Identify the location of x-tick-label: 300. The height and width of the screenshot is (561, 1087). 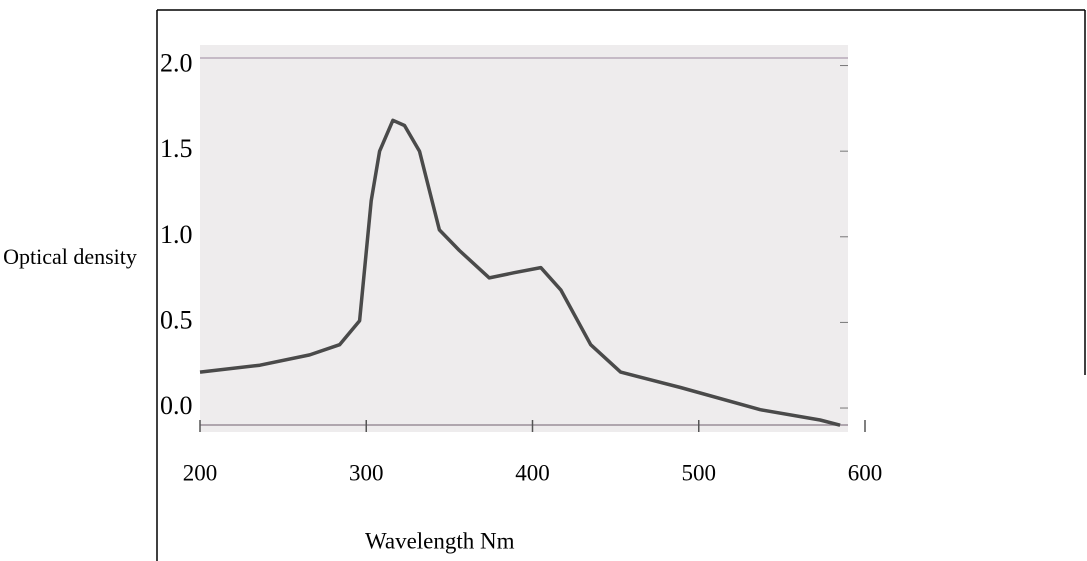
(366, 472).